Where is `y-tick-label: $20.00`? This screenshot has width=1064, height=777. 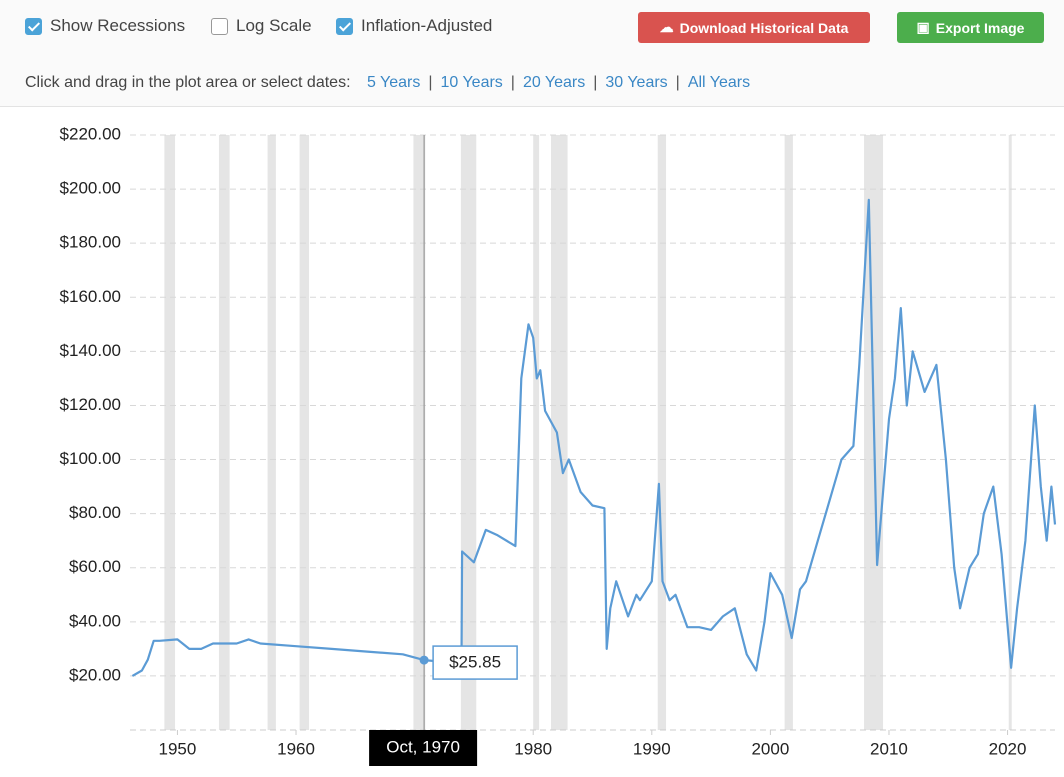 y-tick-label: $20.00 is located at coordinates (95, 674).